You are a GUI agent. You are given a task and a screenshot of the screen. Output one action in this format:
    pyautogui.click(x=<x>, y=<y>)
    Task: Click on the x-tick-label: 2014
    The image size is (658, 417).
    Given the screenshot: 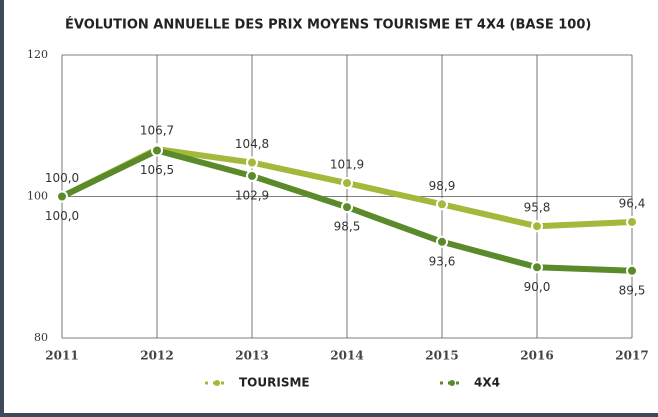 What is the action you would take?
    pyautogui.click(x=346, y=356)
    